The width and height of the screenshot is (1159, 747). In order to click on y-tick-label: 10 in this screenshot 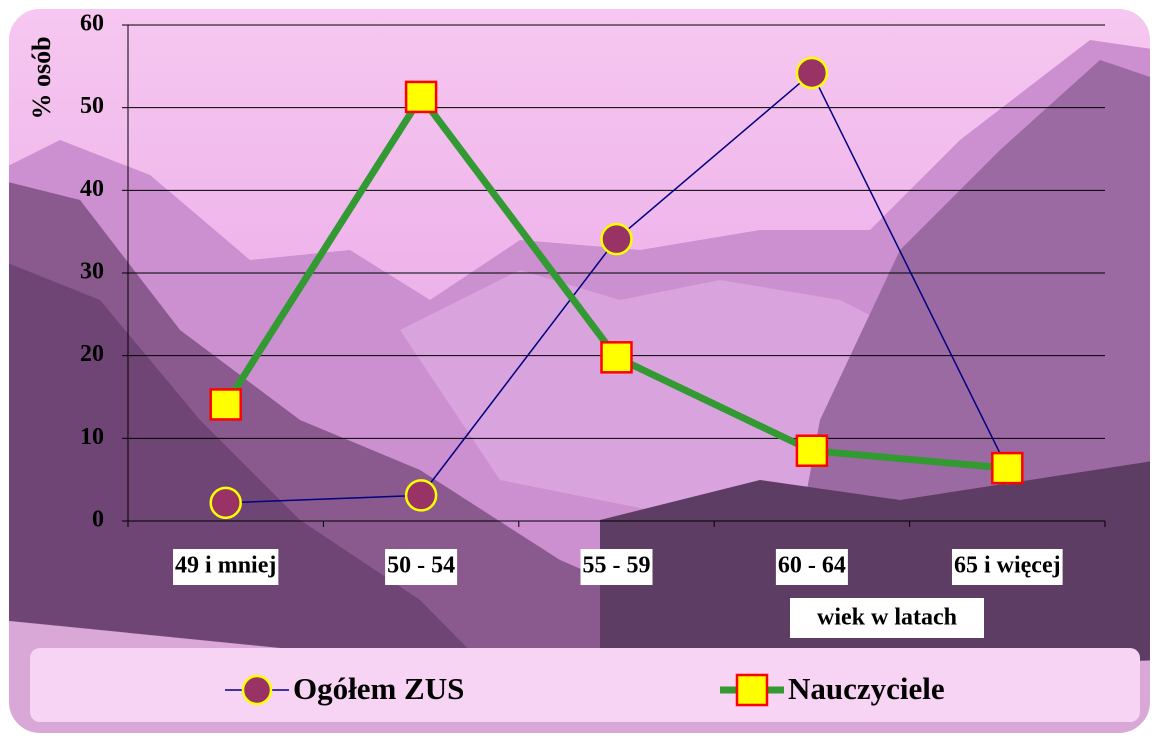, I will do `click(92, 437)`.